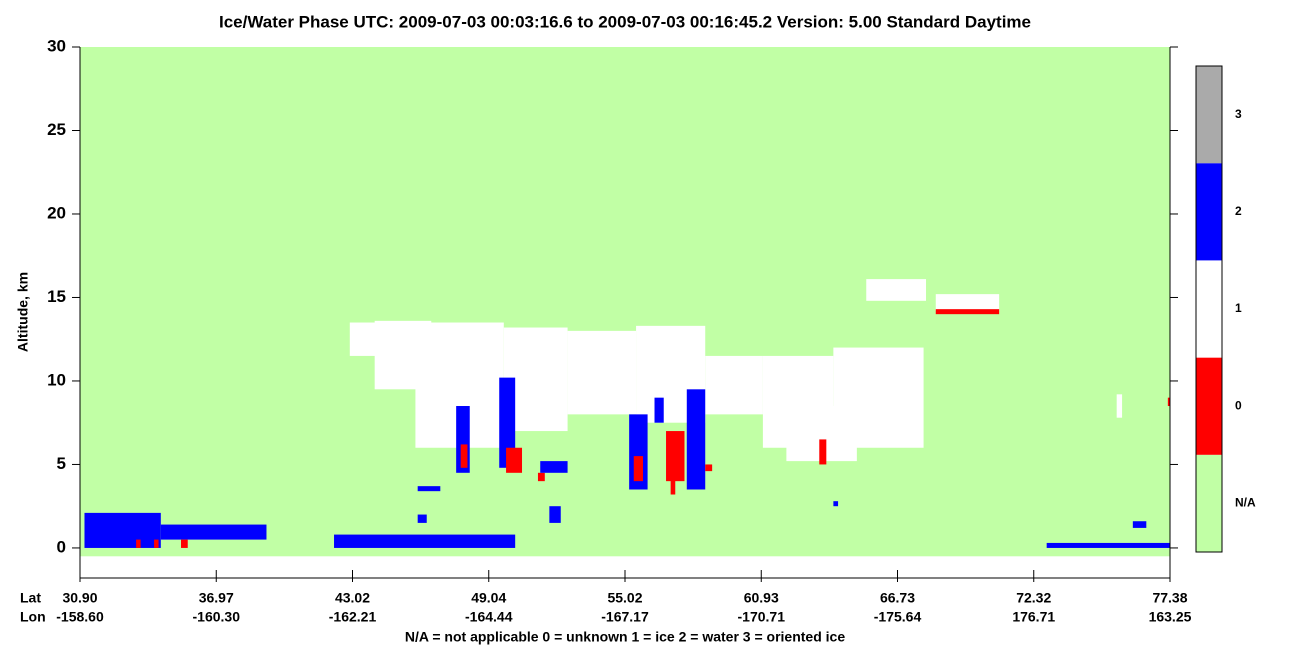 This screenshot has height=667, width=1300. Describe the element at coordinates (23, 312) in the screenshot. I see `y-axis-label: Altitude, km` at that location.